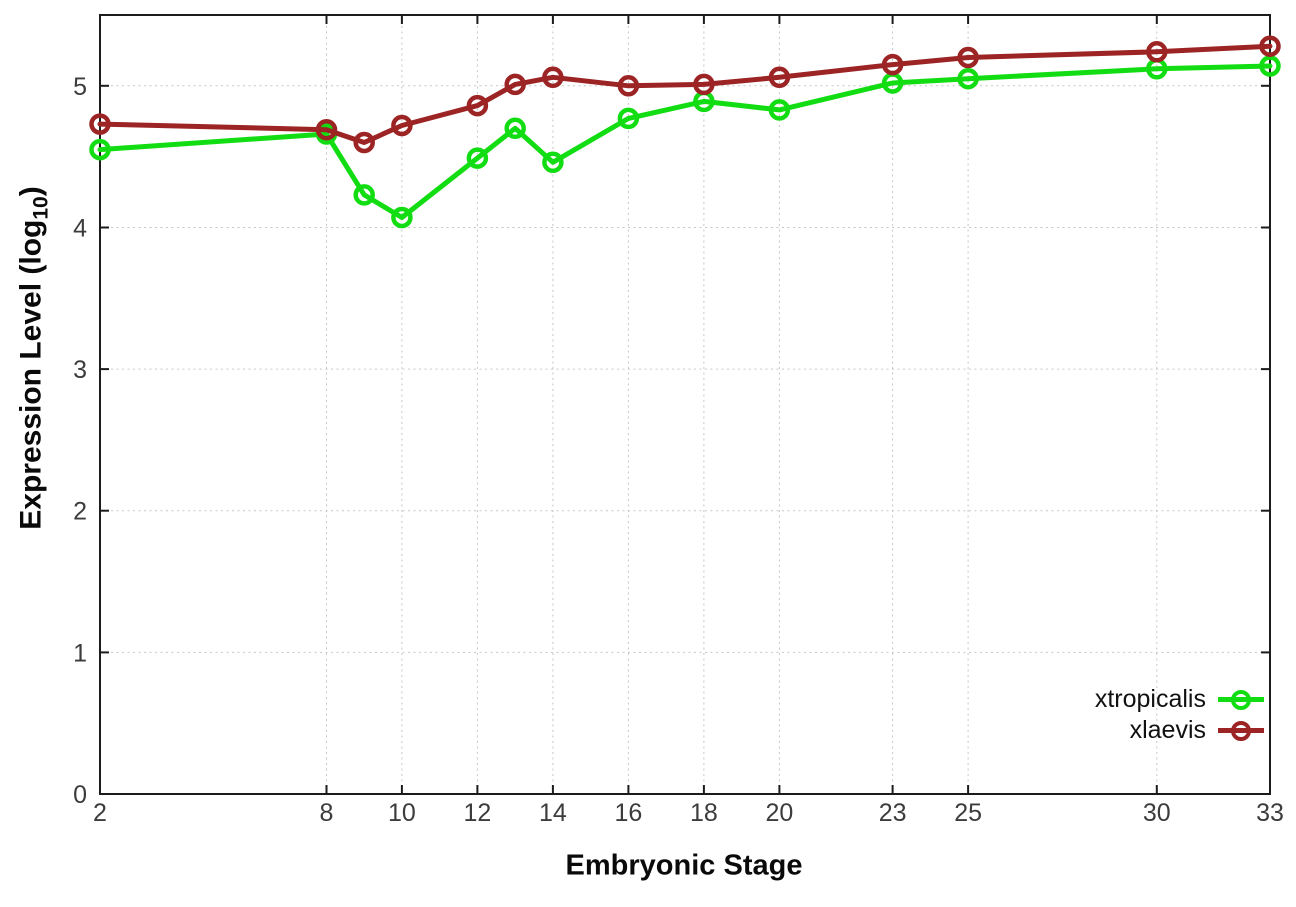 The image size is (1296, 907). Describe the element at coordinates (704, 813) in the screenshot. I see `x-tick-label: 18` at that location.